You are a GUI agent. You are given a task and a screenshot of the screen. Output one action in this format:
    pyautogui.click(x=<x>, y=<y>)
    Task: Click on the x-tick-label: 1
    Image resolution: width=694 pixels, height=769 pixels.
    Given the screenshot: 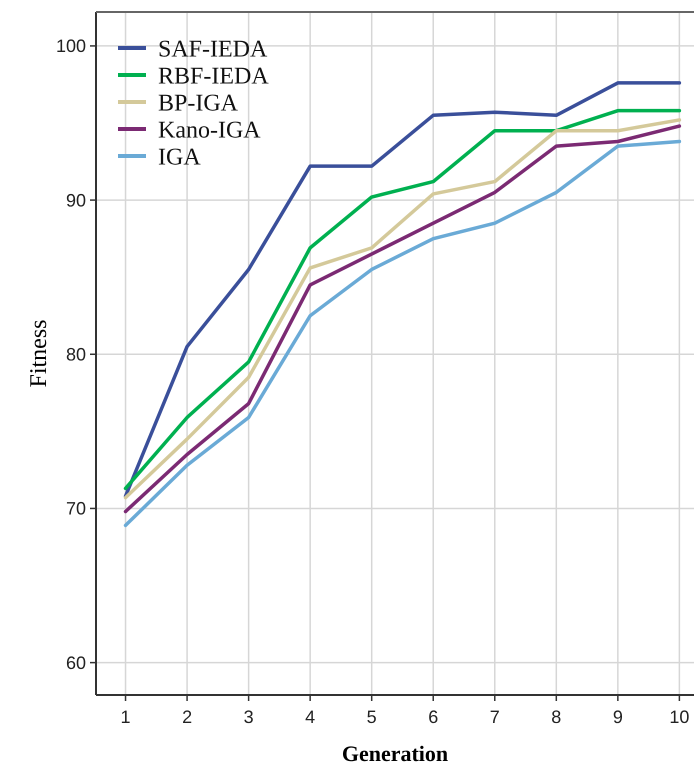 What is the action you would take?
    pyautogui.click(x=125, y=717)
    